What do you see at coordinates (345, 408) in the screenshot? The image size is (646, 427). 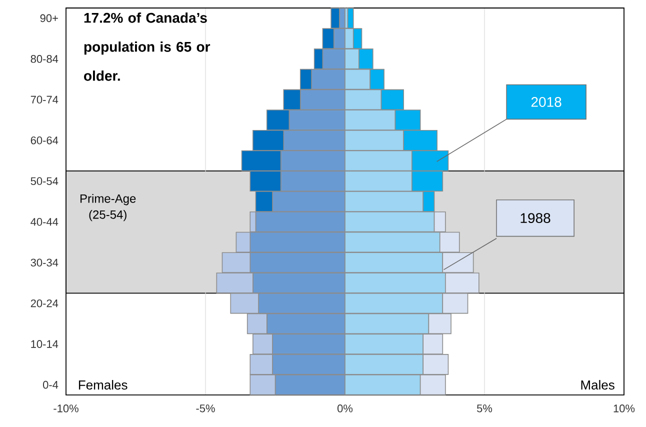 I see `x-tick-label: 0%` at bounding box center [345, 408].